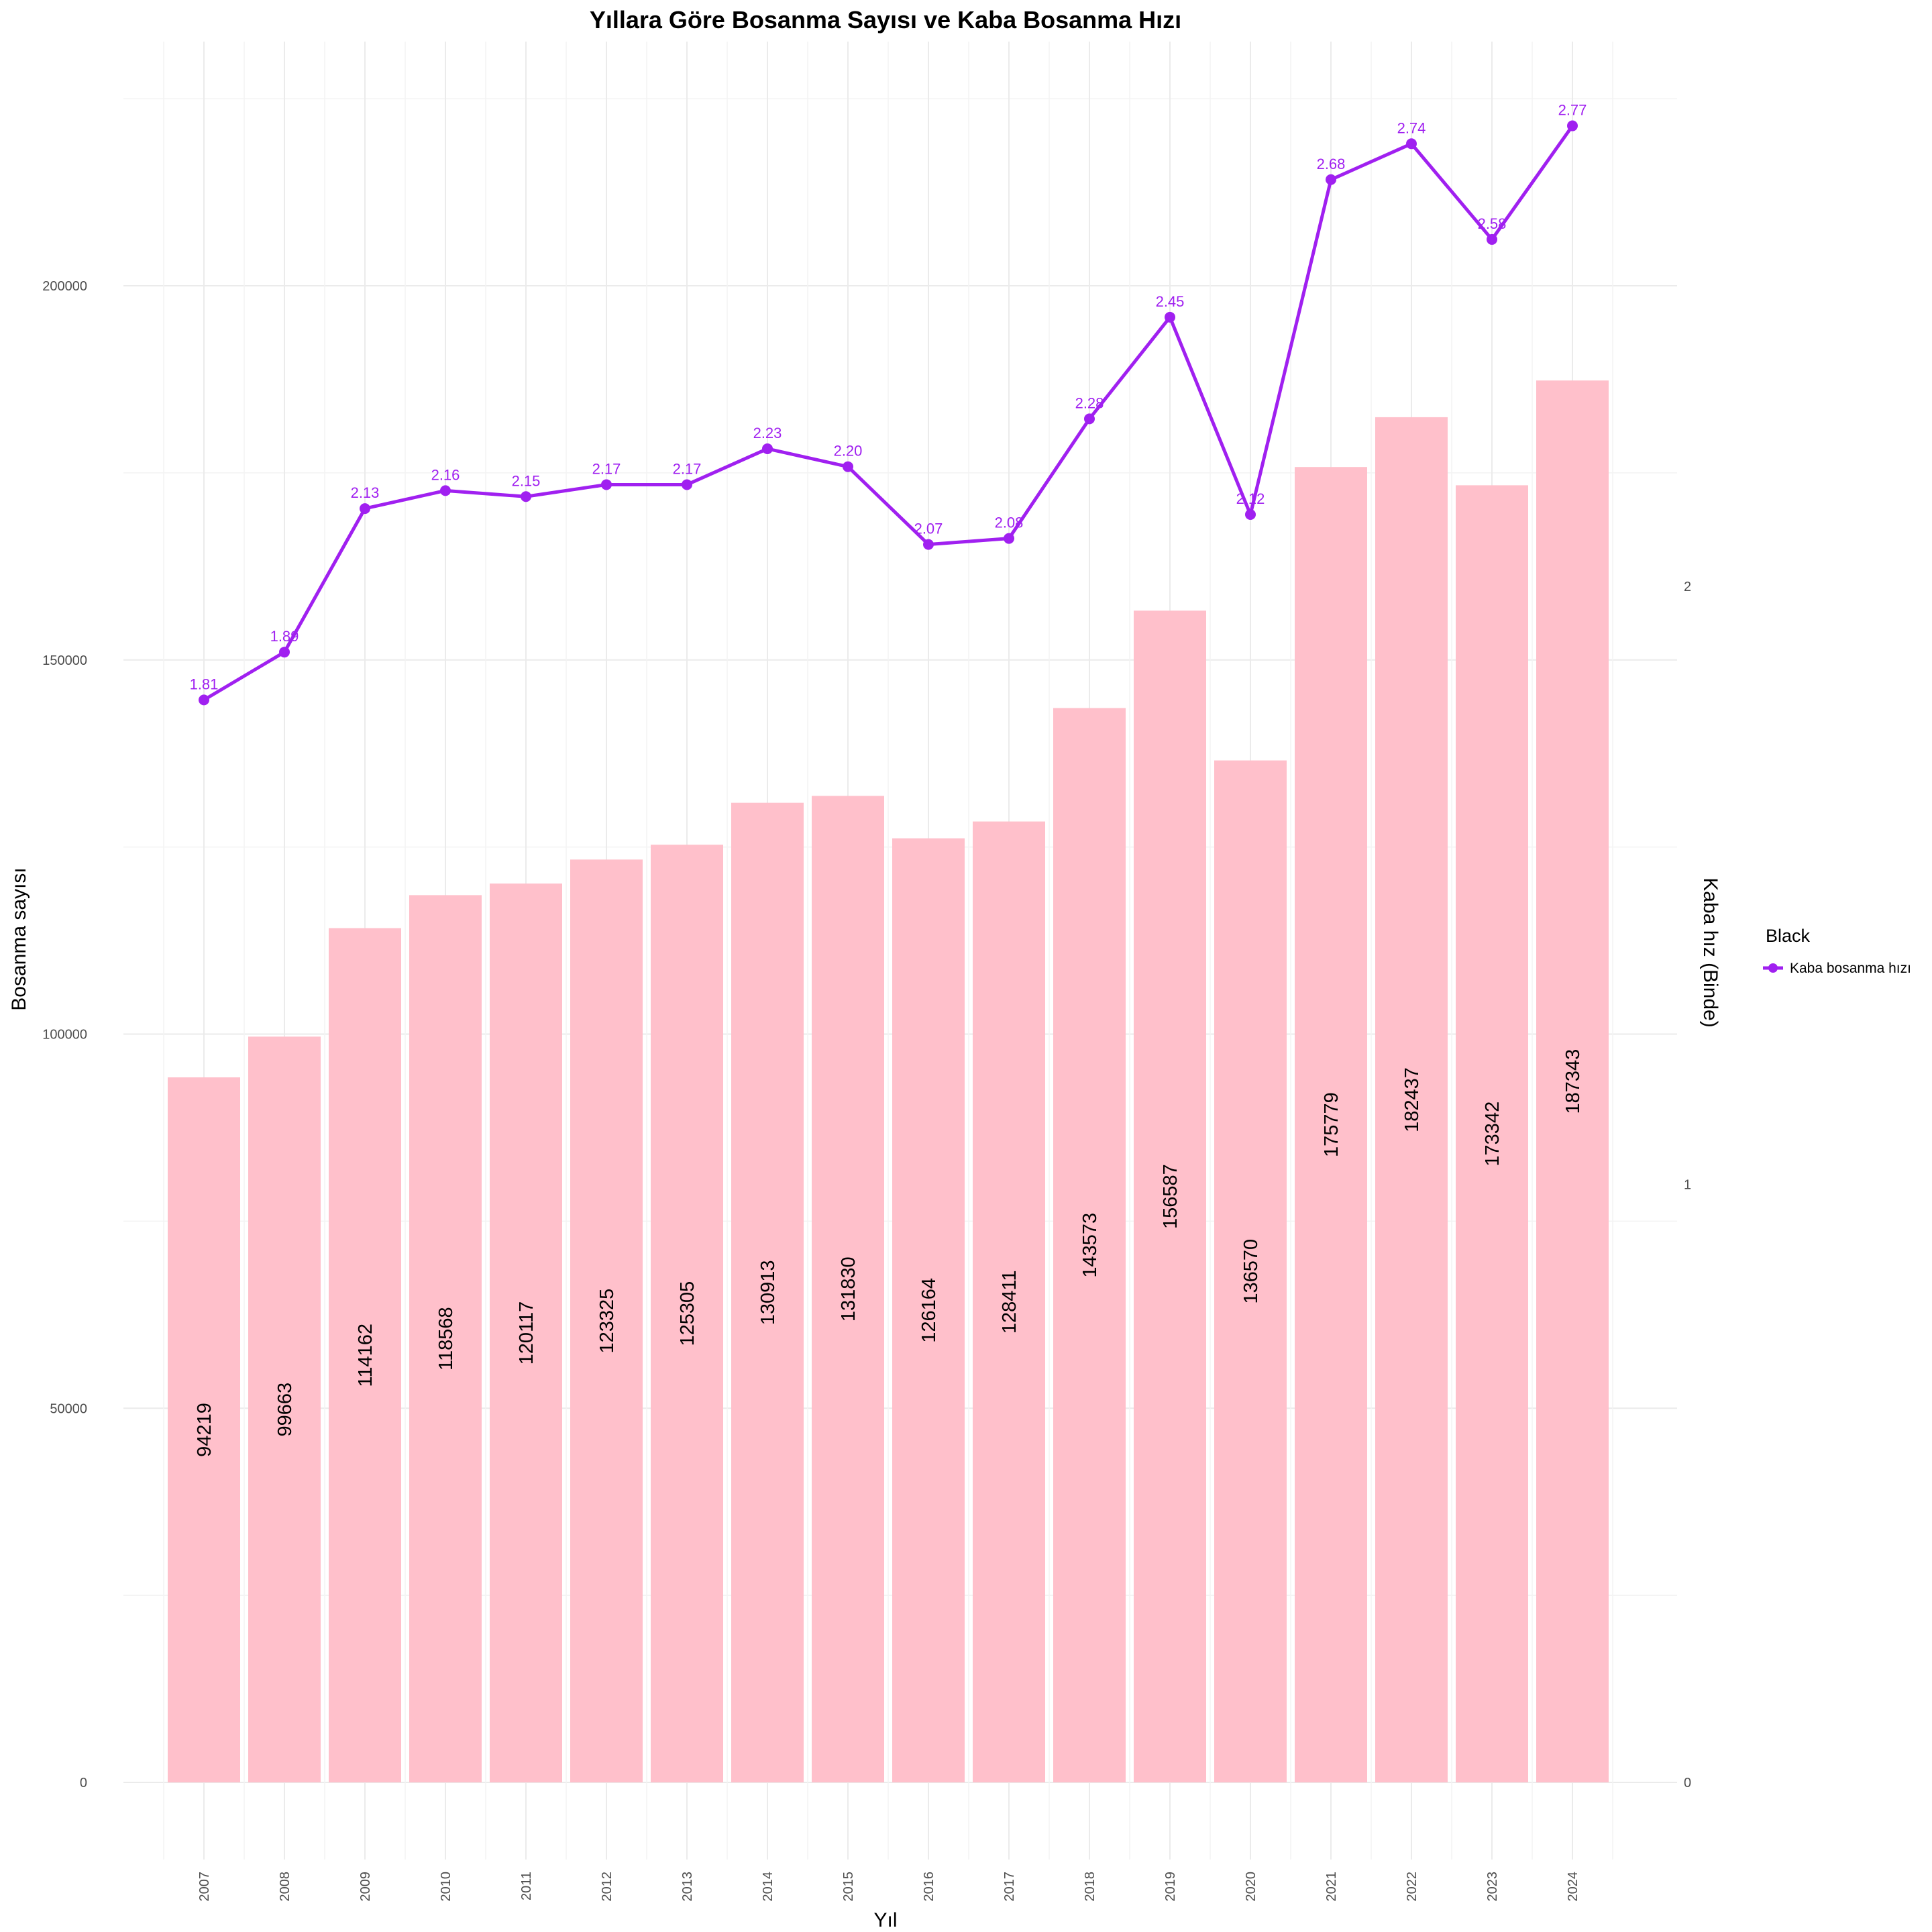  What do you see at coordinates (1572, 110) in the screenshot?
I see `line-value-label: 2.77` at bounding box center [1572, 110].